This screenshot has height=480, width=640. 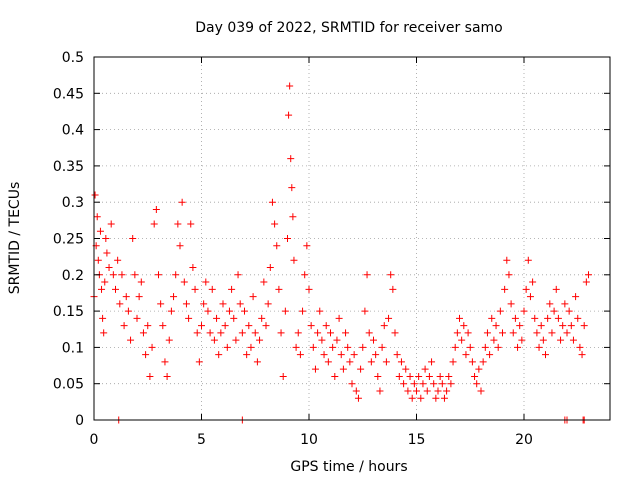 What do you see at coordinates (68, 167) in the screenshot?
I see `y-tick-label: 0.35` at bounding box center [68, 167].